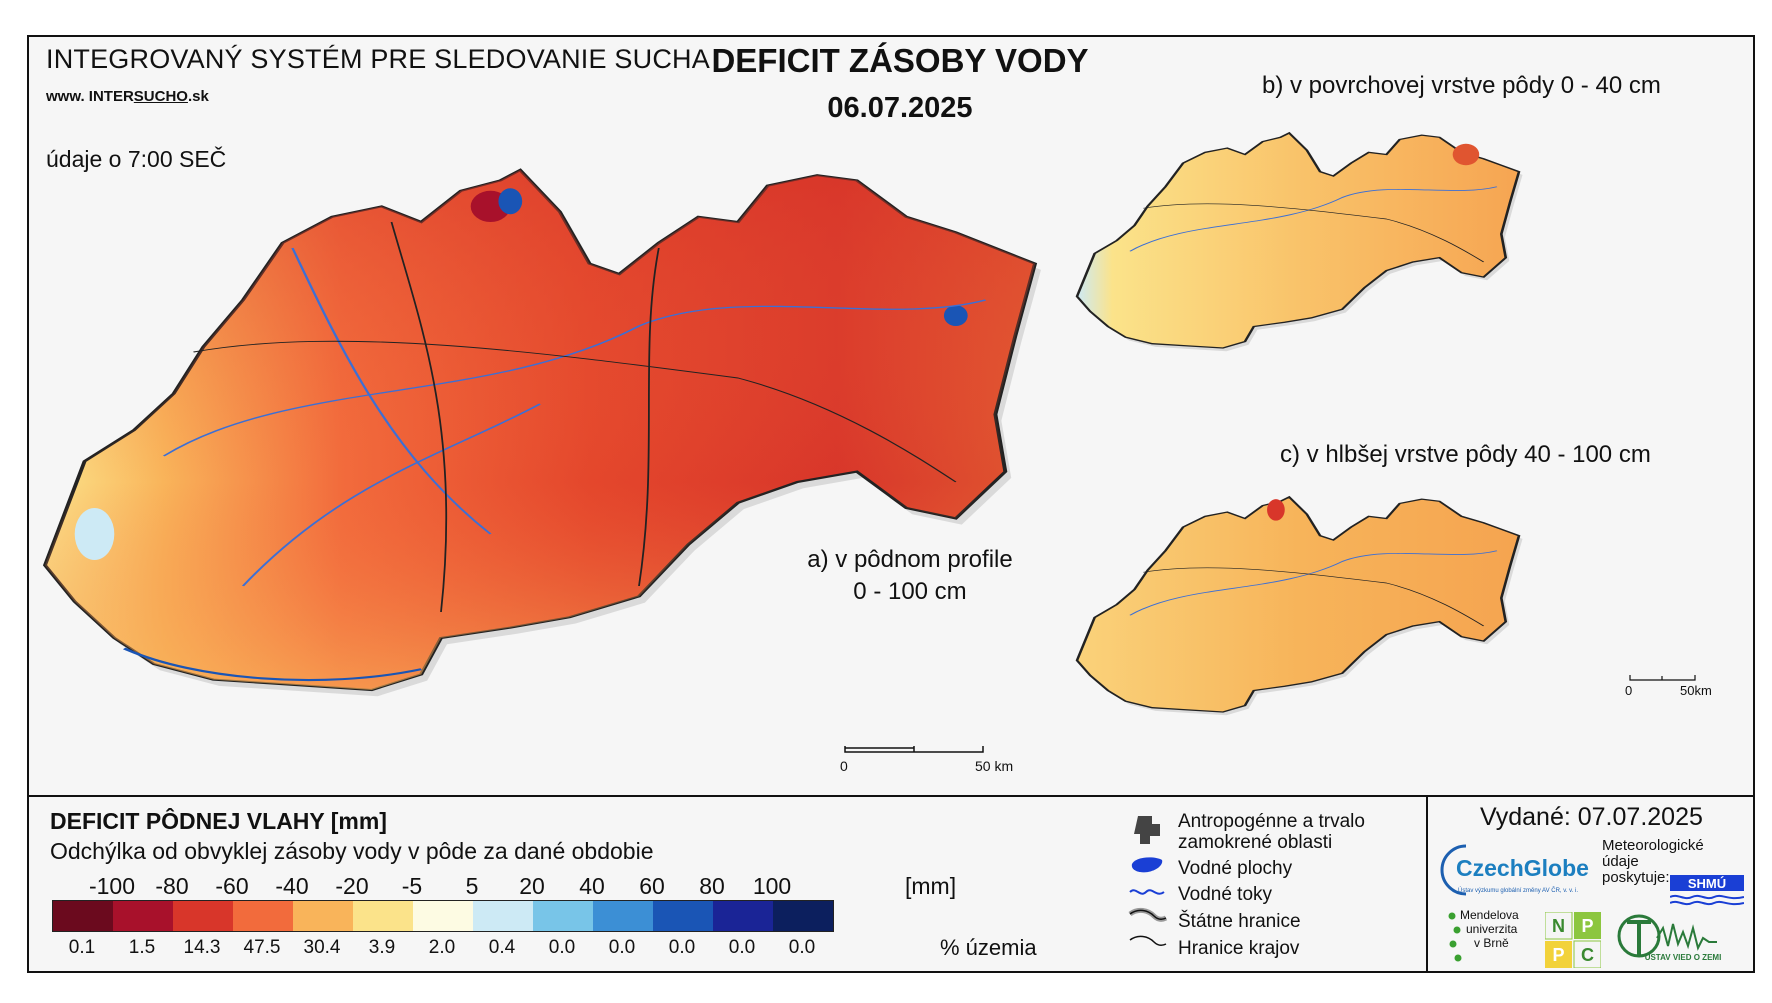 The width and height of the screenshot is (1772, 1003). What do you see at coordinates (1147, 830) in the screenshot?
I see `urban-area-icon` at bounding box center [1147, 830].